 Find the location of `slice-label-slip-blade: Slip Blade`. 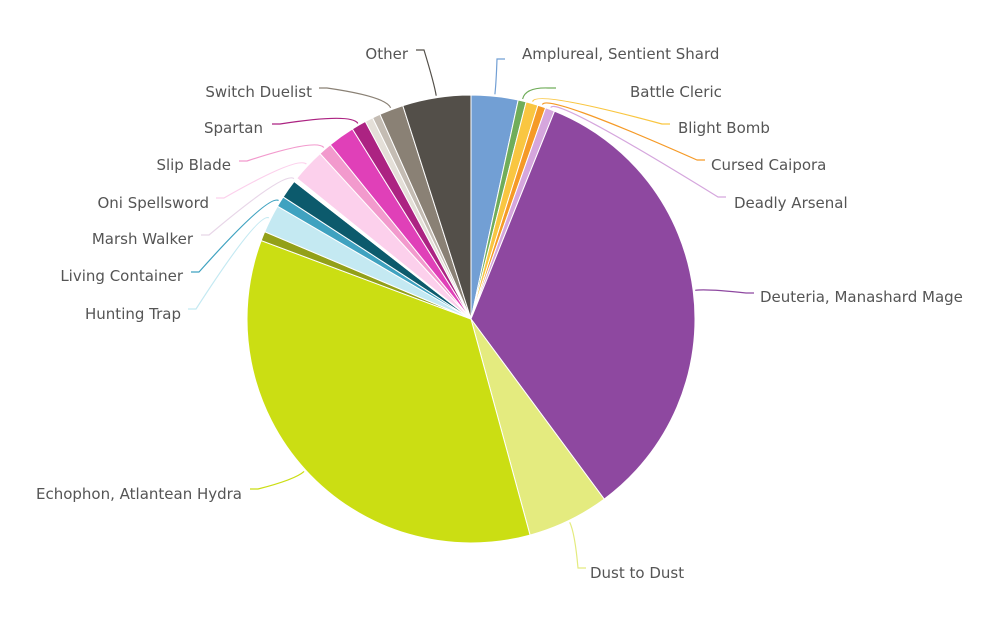

slice-label-slip-blade: Slip Blade is located at coordinates (193, 165).